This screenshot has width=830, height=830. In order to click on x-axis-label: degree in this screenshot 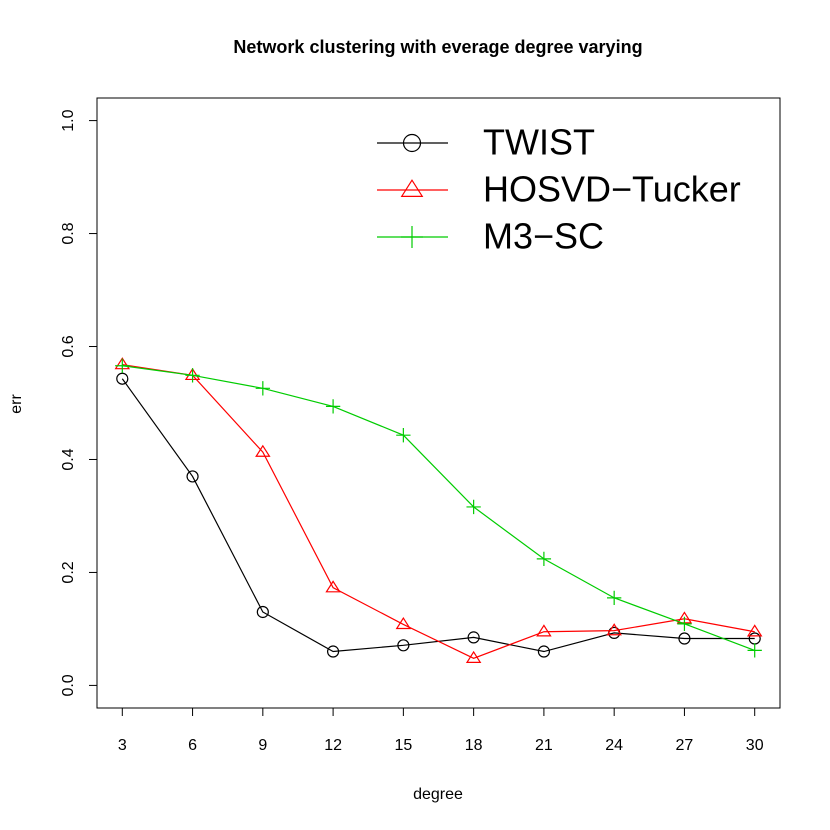, I will do `click(438, 794)`.